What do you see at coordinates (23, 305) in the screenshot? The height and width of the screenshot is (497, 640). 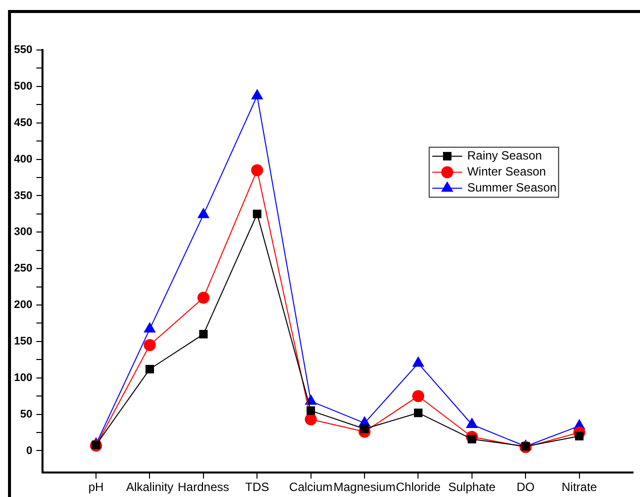 I see `y-tick-label: 200` at bounding box center [23, 305].